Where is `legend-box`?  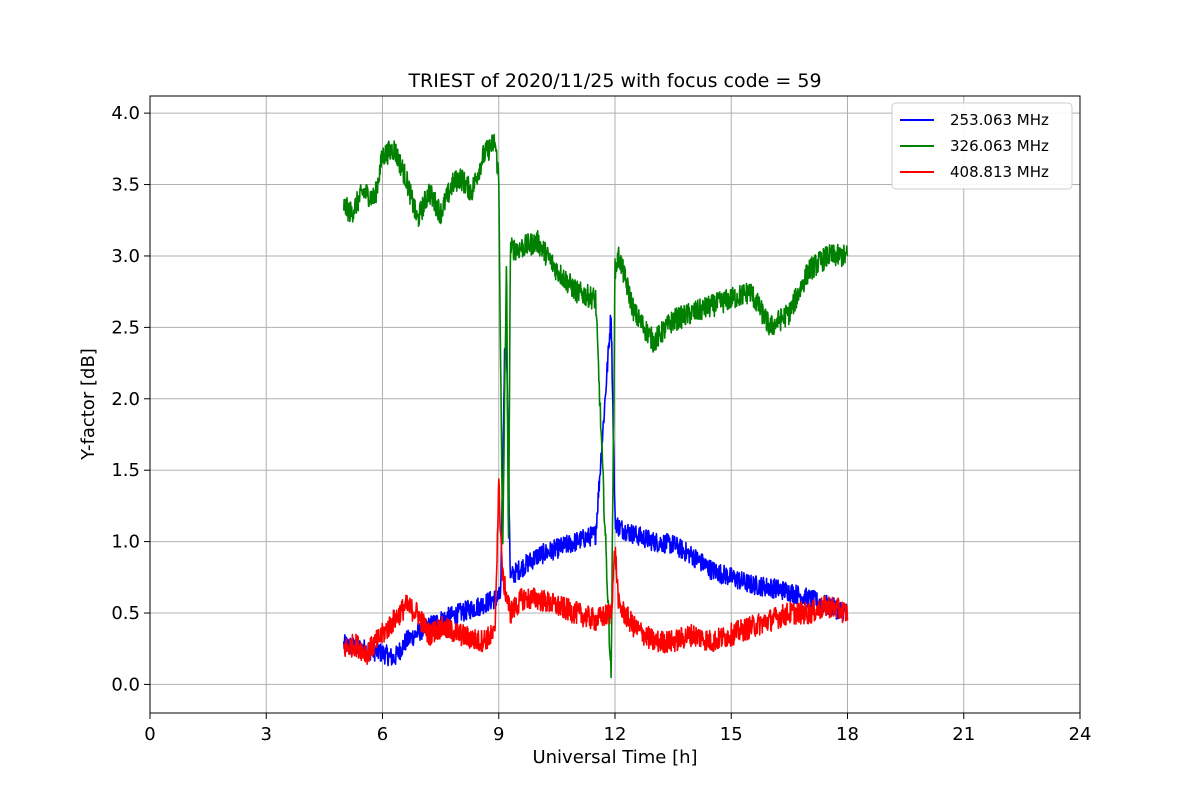 legend-box is located at coordinates (982, 146).